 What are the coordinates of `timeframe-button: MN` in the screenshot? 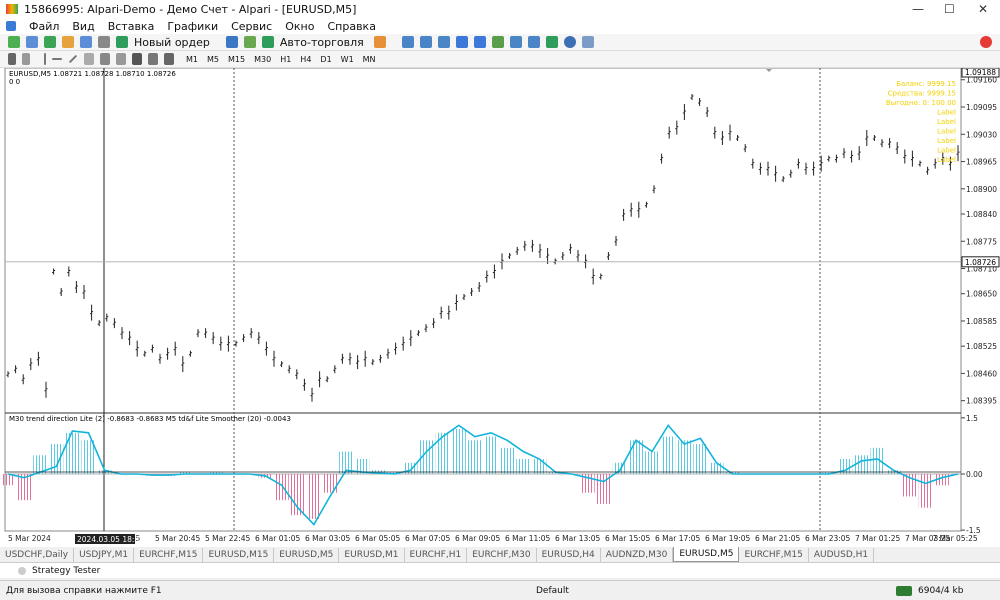 It's located at (369, 59).